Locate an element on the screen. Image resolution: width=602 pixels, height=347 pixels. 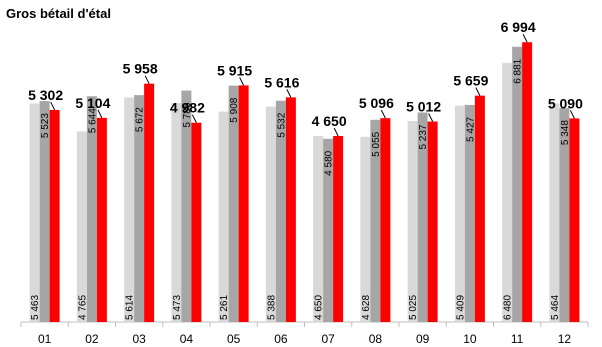
value-label-s2-07: 4 580 is located at coordinates (329, 162).